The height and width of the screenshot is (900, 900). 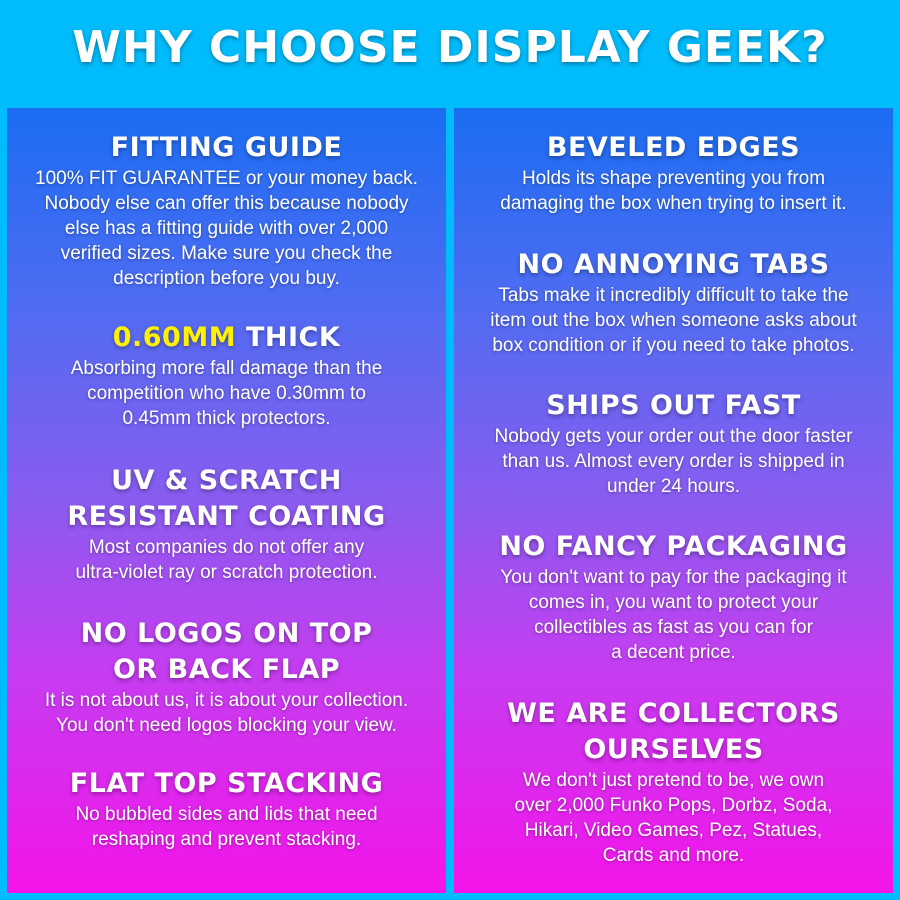 What do you see at coordinates (226, 393) in the screenshot?
I see `section-body-line: competition who have 0.30mm to` at bounding box center [226, 393].